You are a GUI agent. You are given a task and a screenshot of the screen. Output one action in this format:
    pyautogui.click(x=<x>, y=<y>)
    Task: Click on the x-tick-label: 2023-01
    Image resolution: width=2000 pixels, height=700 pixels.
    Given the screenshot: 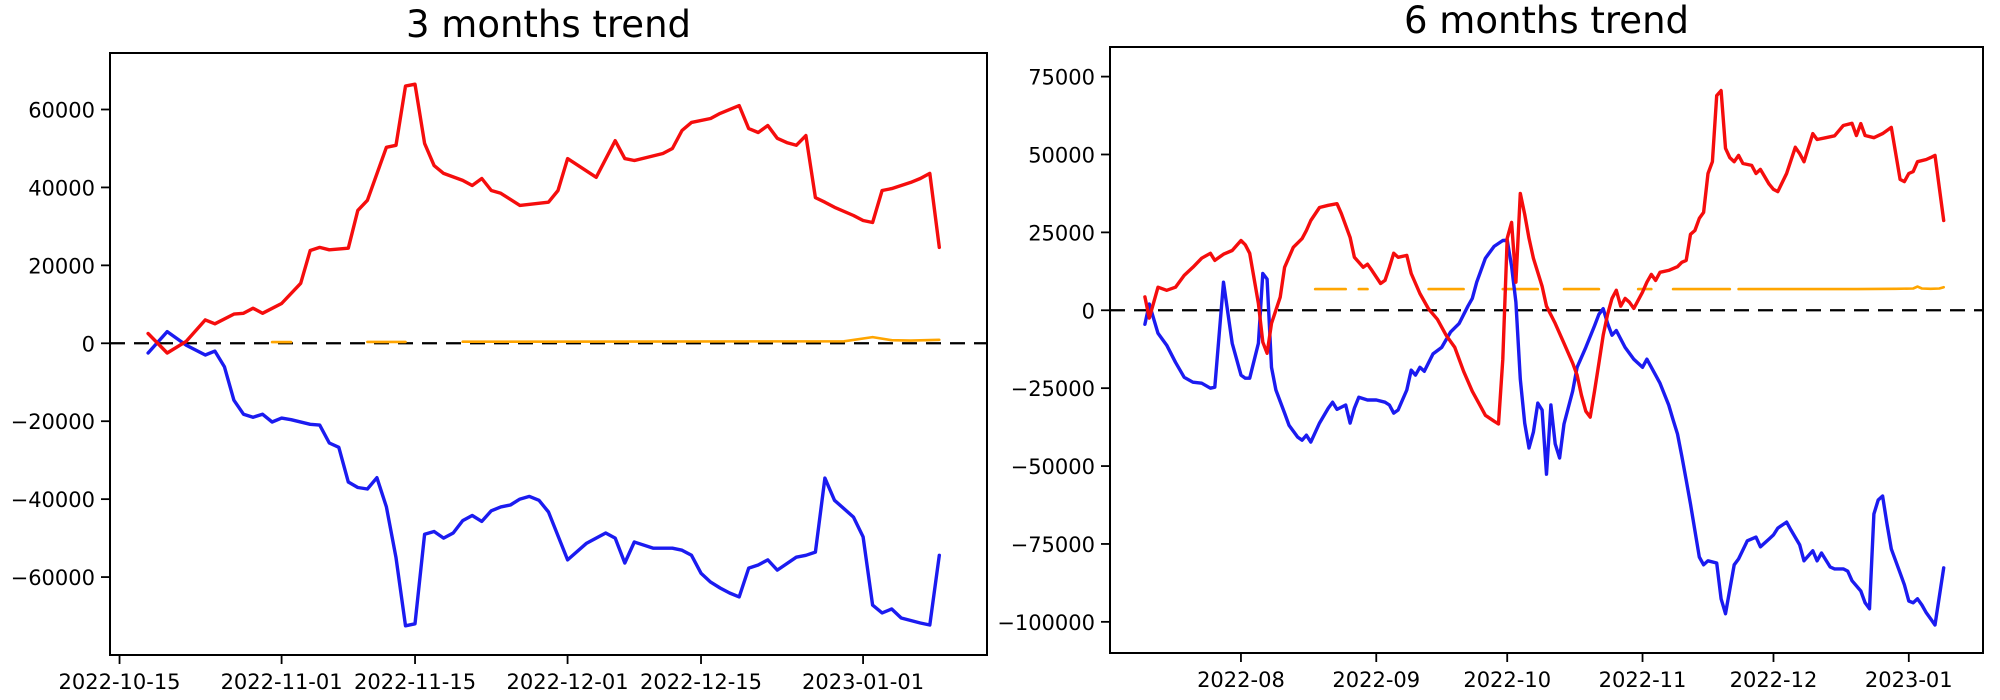 What is the action you would take?
    pyautogui.click(x=1909, y=680)
    